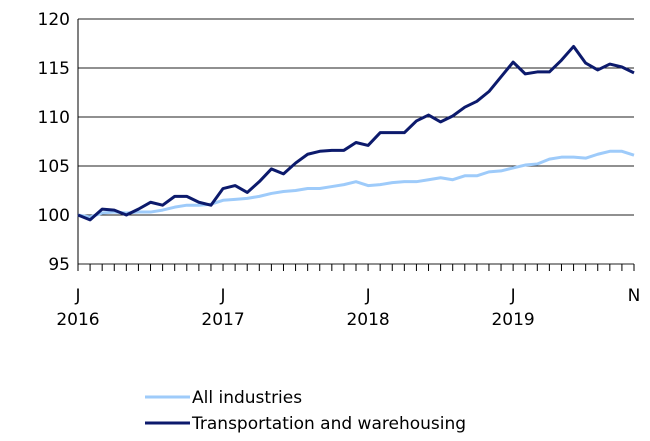 This screenshot has width=650, height=441. Describe the element at coordinates (54, 216) in the screenshot. I see `y-tick-label: 100` at that location.